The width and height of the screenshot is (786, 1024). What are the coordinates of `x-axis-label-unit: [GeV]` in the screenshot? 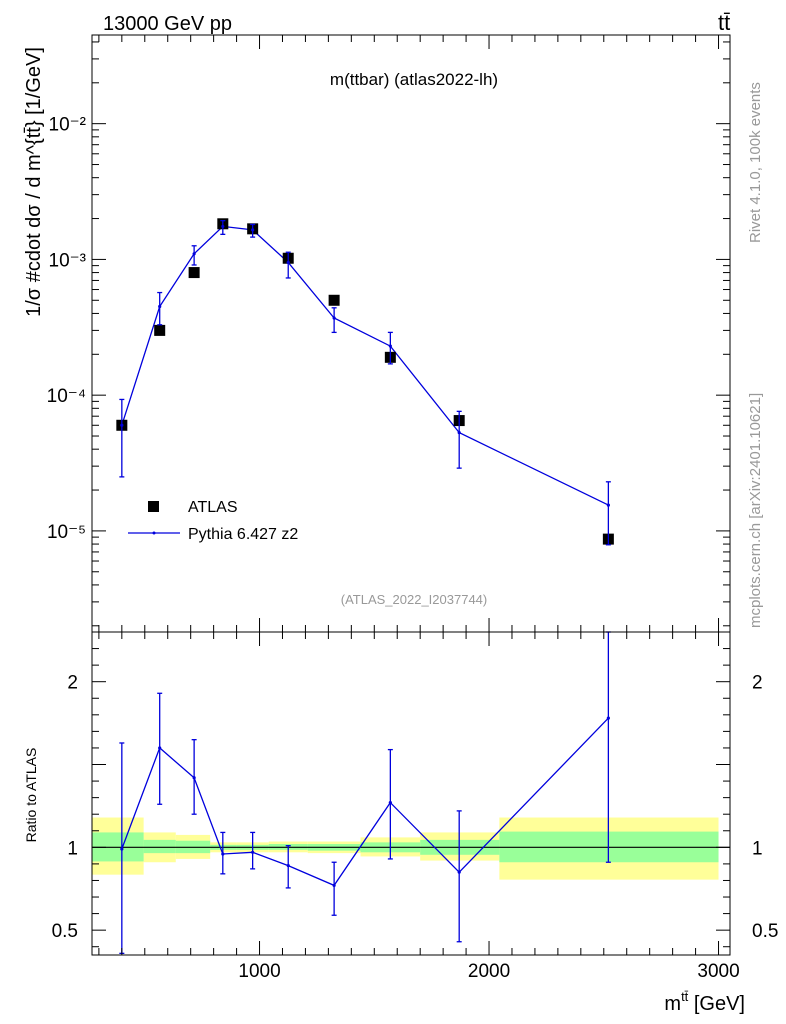 It's located at (716, 1004).